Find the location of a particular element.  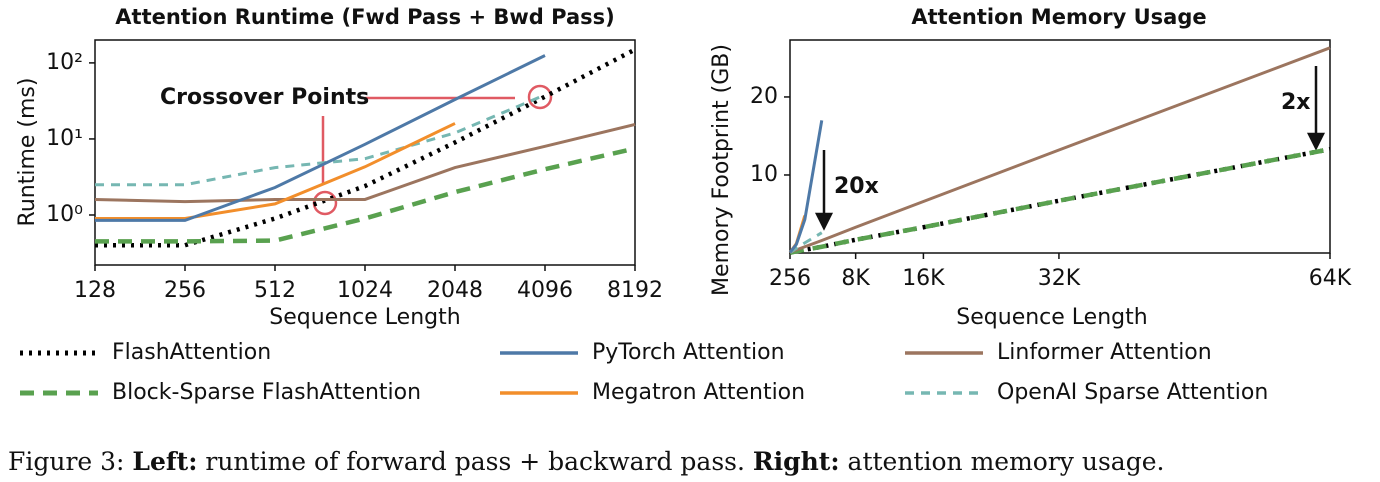

crossover-markers is located at coordinates (432, 150).